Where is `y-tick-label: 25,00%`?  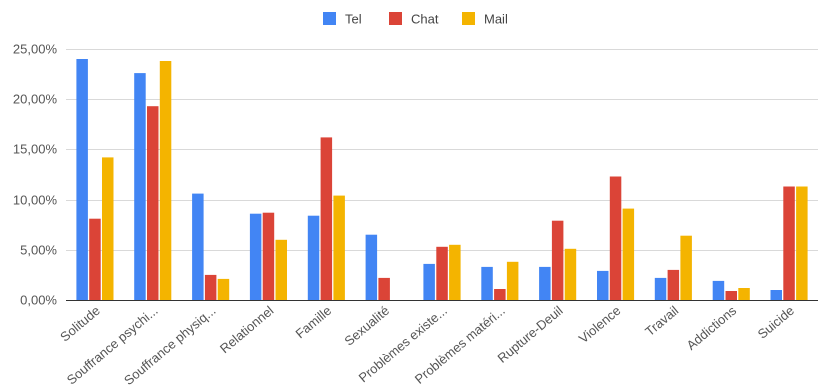
y-tick-label: 25,00% is located at coordinates (35, 49).